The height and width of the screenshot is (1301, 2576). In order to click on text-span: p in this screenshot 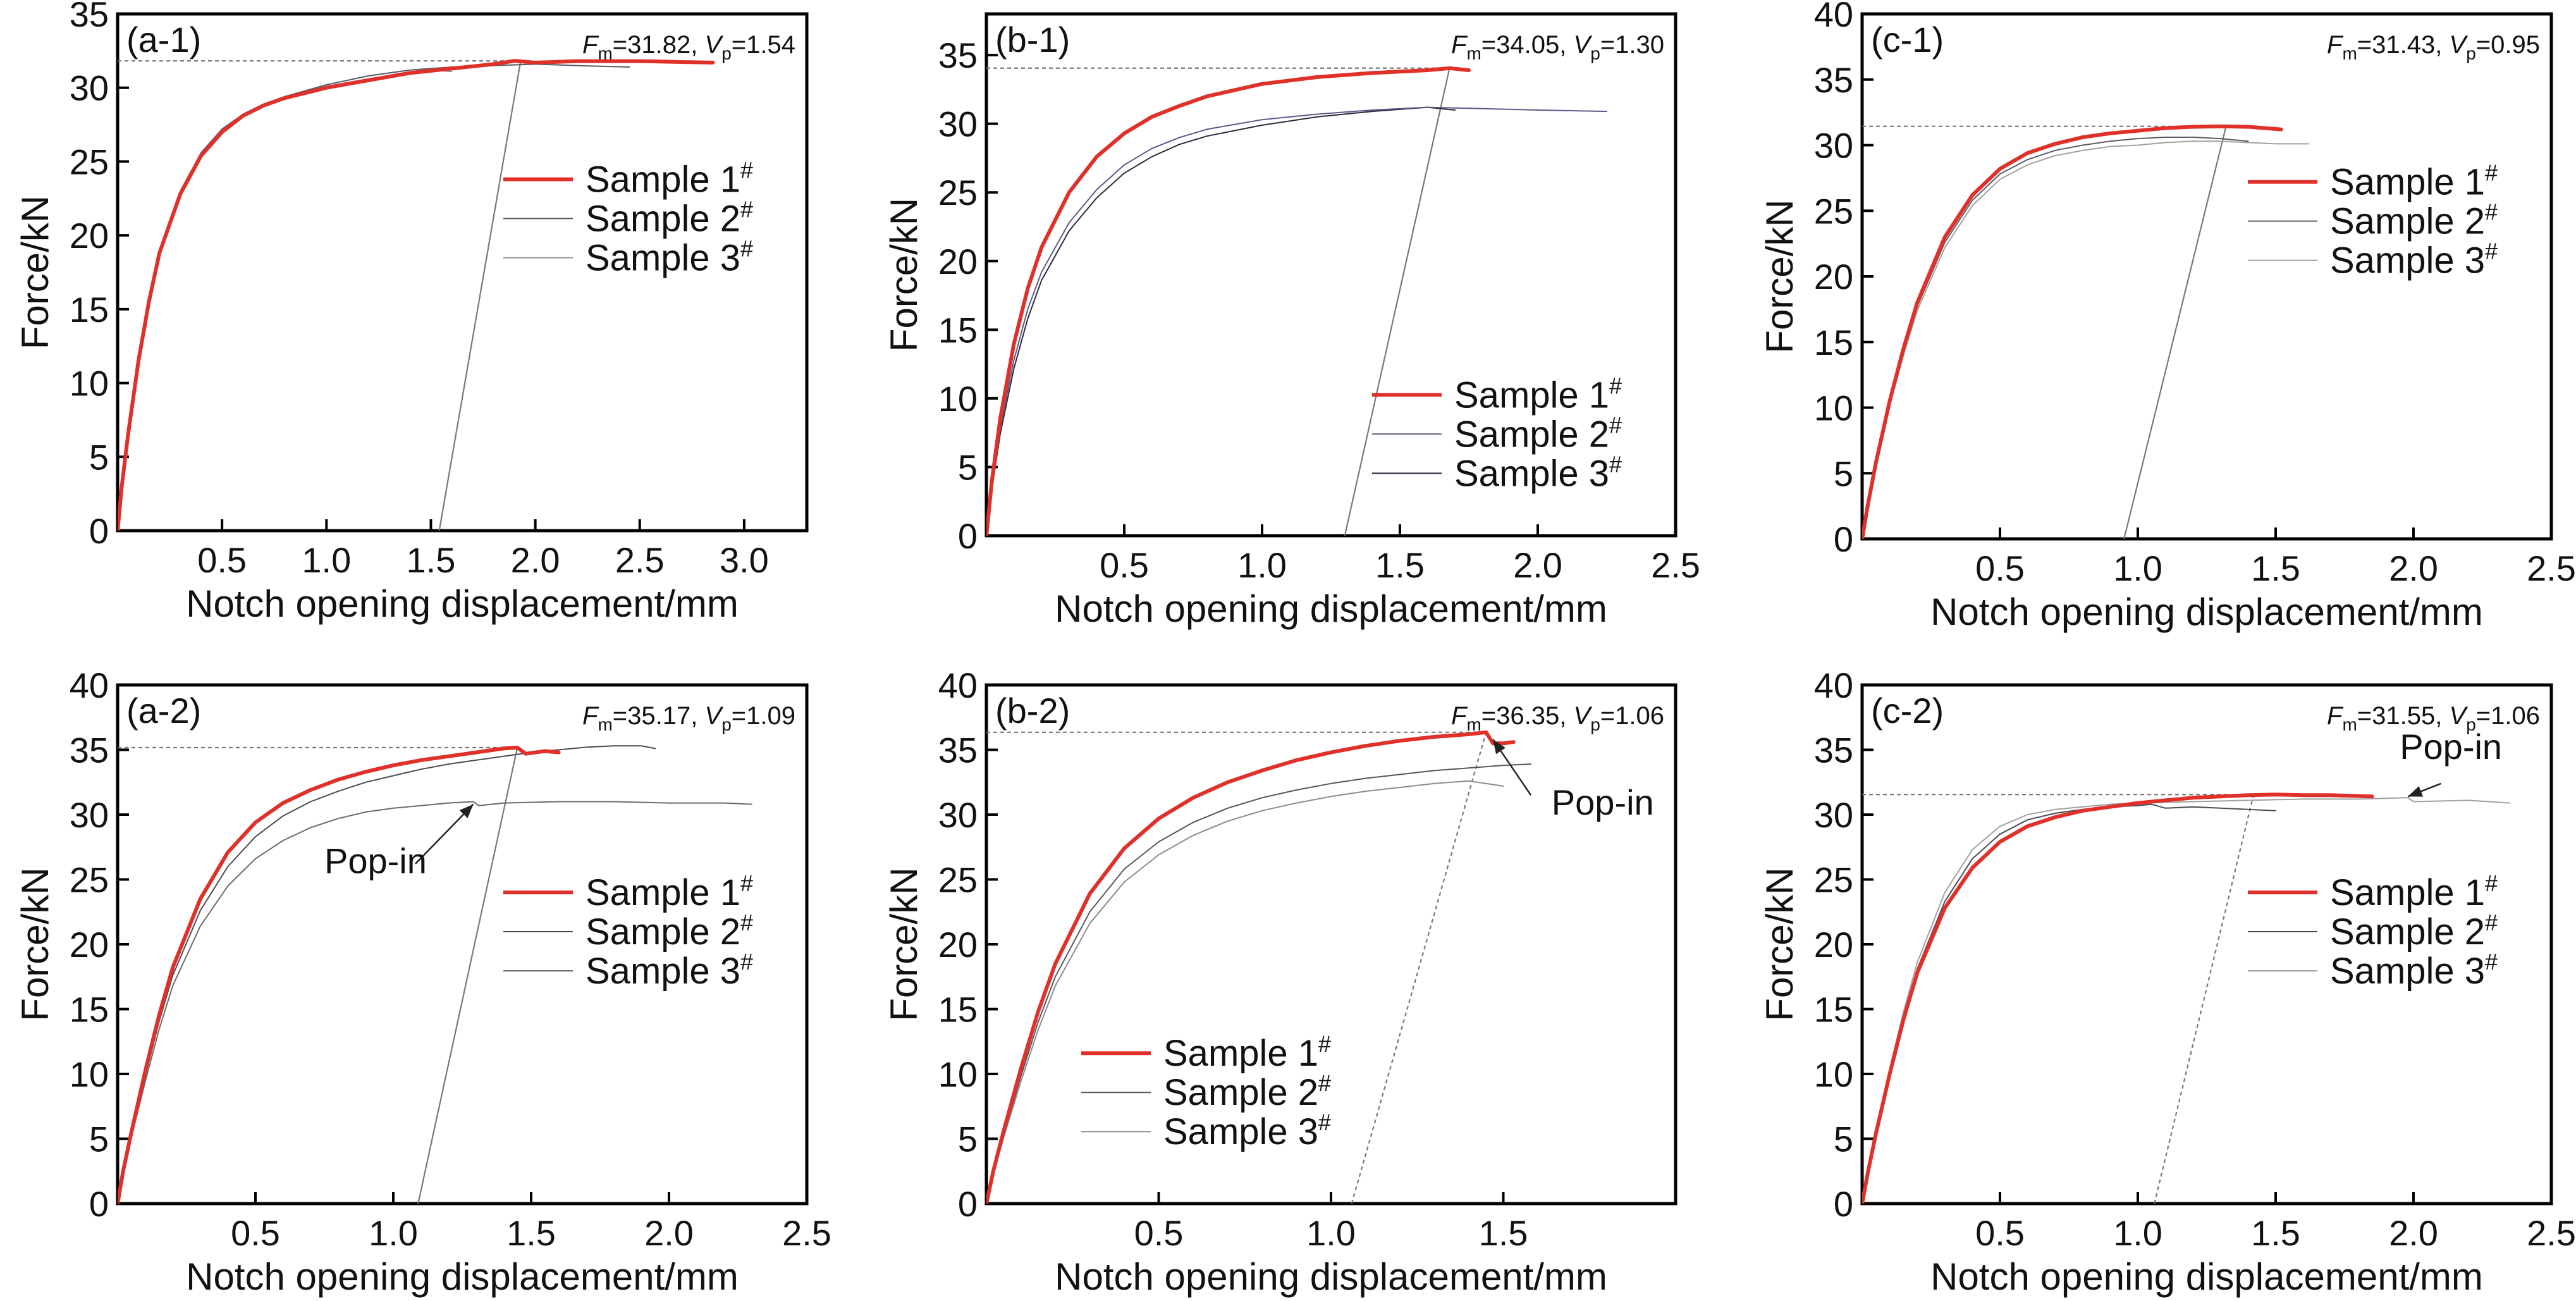, I will do `click(1595, 725)`.